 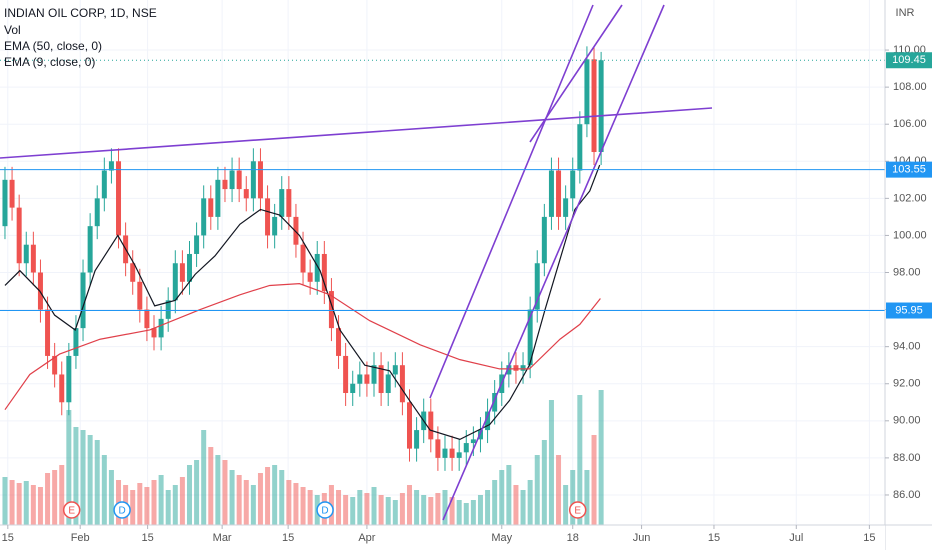 I want to click on event-marker, so click(x=71, y=510).